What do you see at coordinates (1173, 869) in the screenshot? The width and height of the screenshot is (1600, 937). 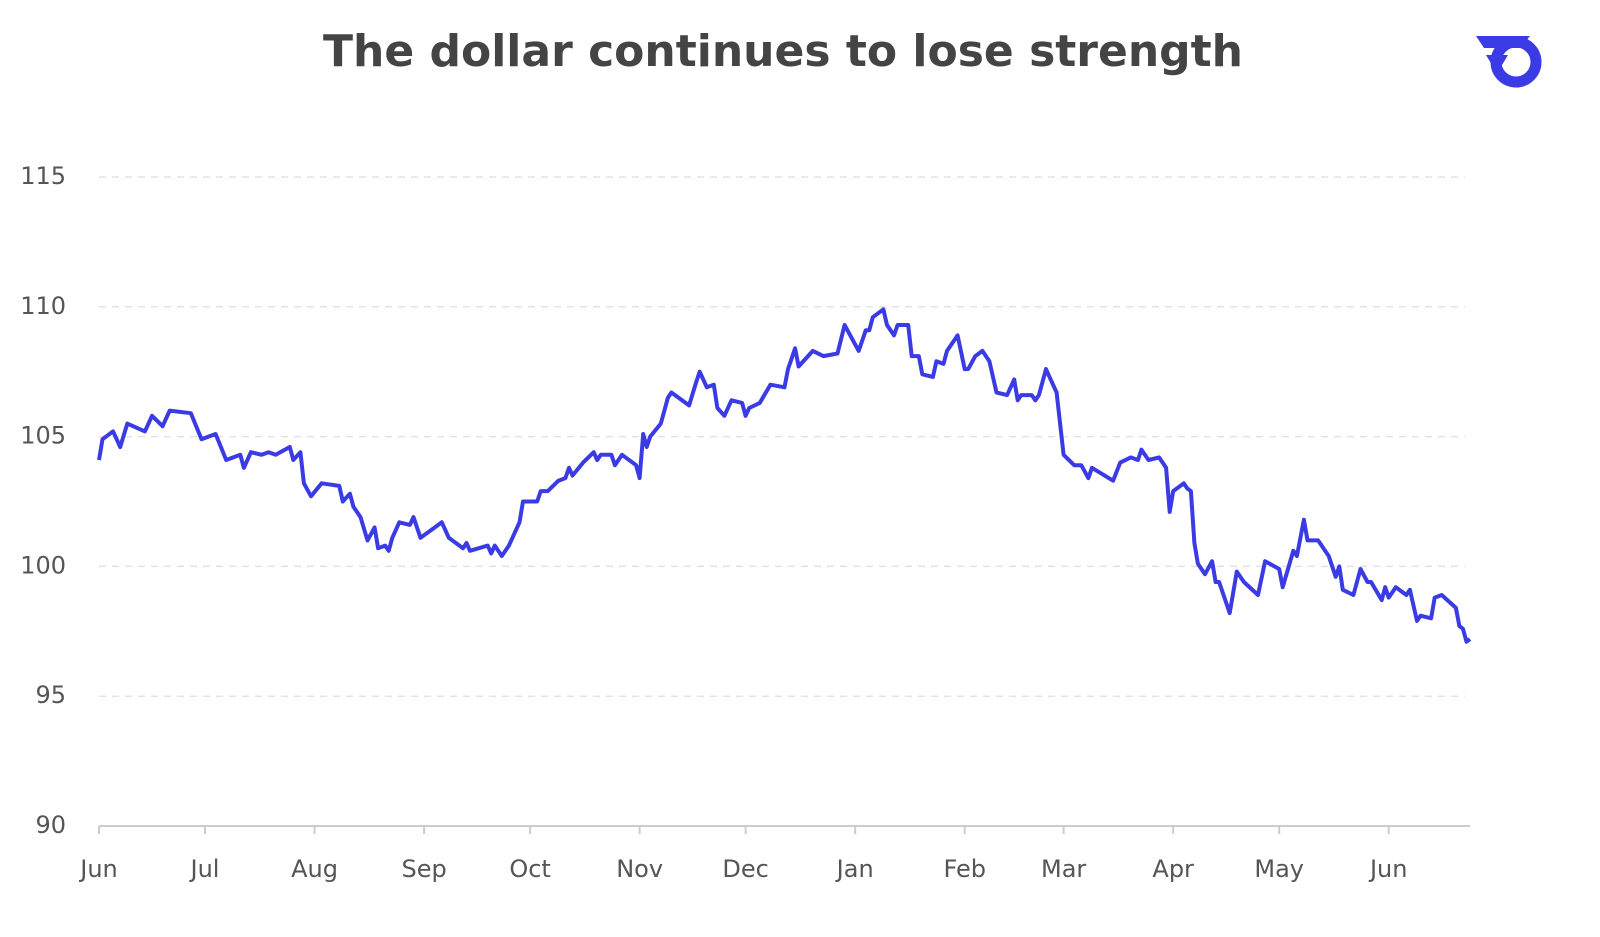 I see `x-tick-label: Apr` at bounding box center [1173, 869].